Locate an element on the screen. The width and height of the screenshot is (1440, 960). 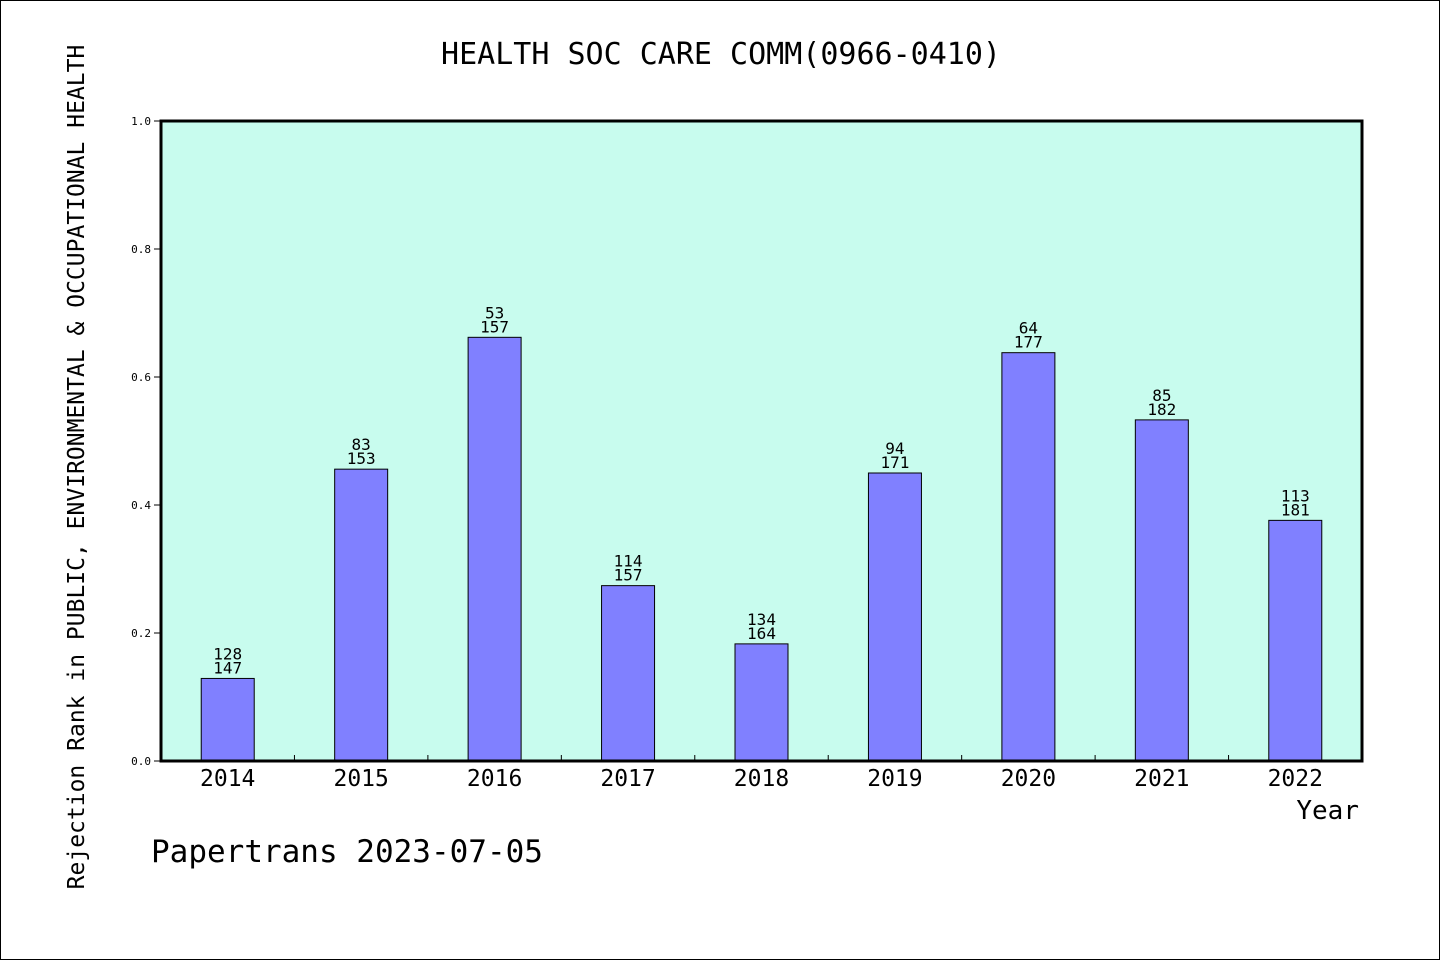
x-tick-label: 2015 is located at coordinates (360, 779).